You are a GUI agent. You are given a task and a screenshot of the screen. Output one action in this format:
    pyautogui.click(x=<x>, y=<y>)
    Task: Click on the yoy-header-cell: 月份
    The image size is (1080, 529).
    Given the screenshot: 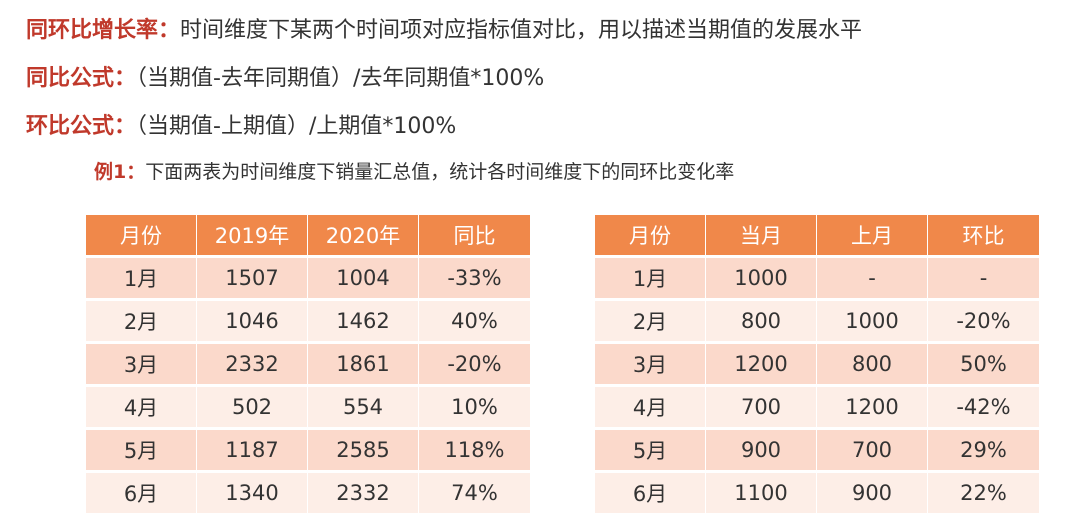 What is the action you would take?
    pyautogui.click(x=141, y=235)
    